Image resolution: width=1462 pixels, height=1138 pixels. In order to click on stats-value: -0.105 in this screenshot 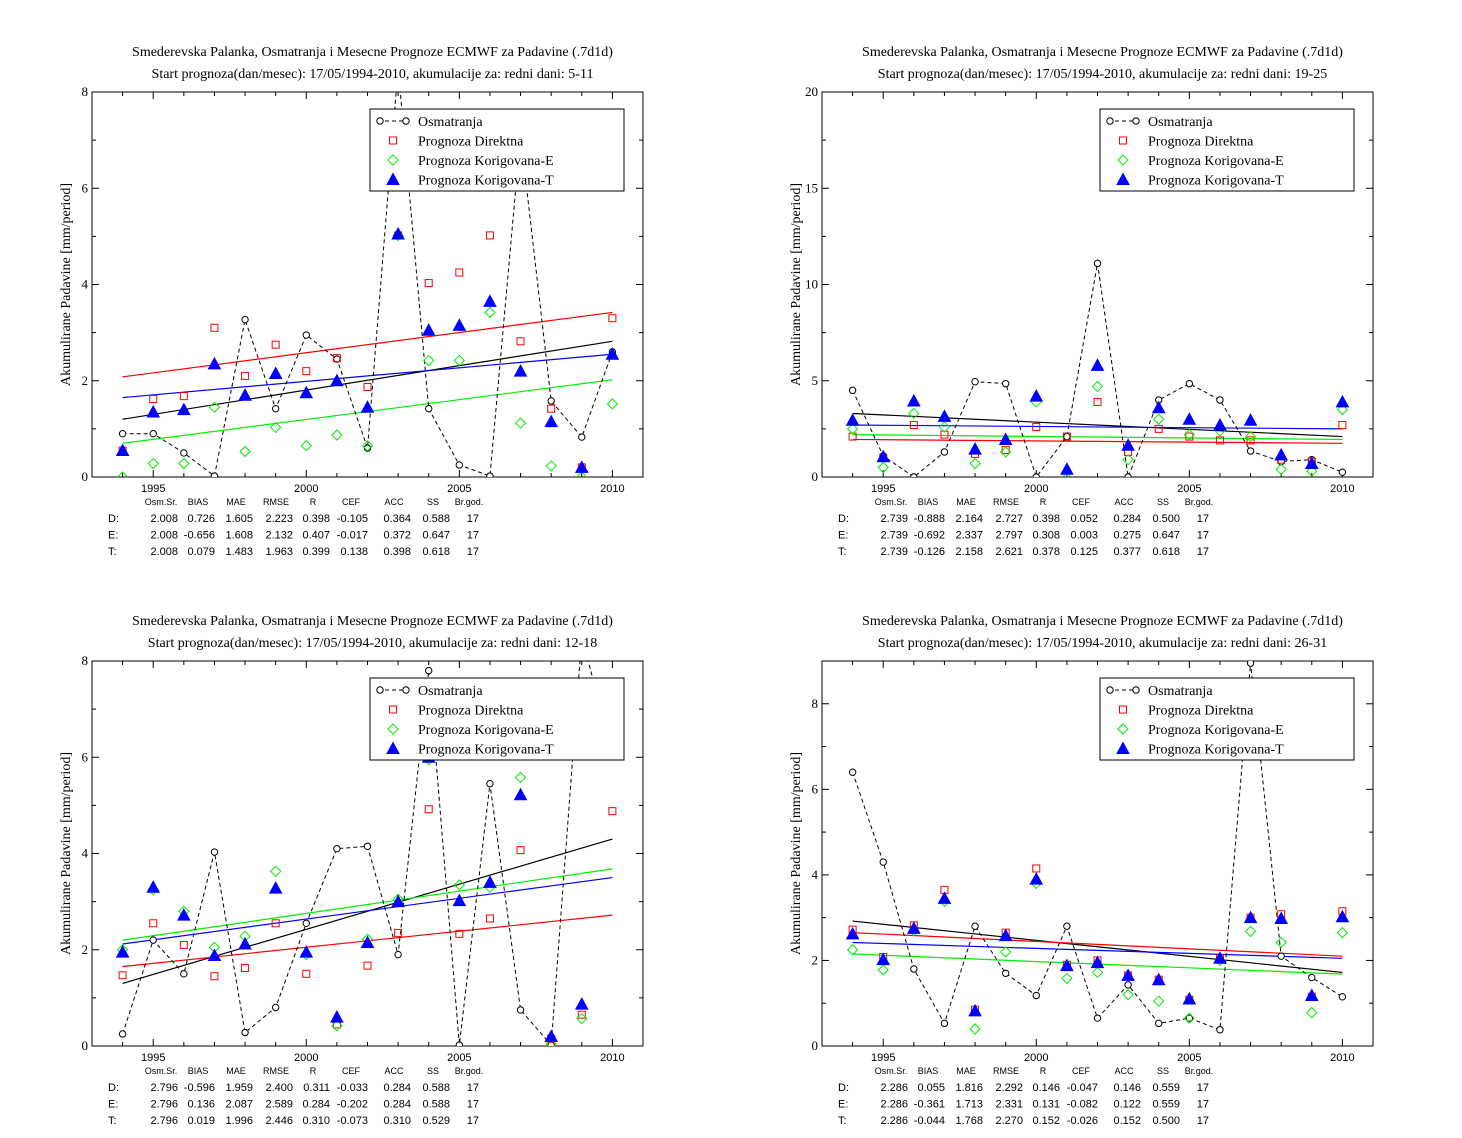, I will do `click(352, 519)`.